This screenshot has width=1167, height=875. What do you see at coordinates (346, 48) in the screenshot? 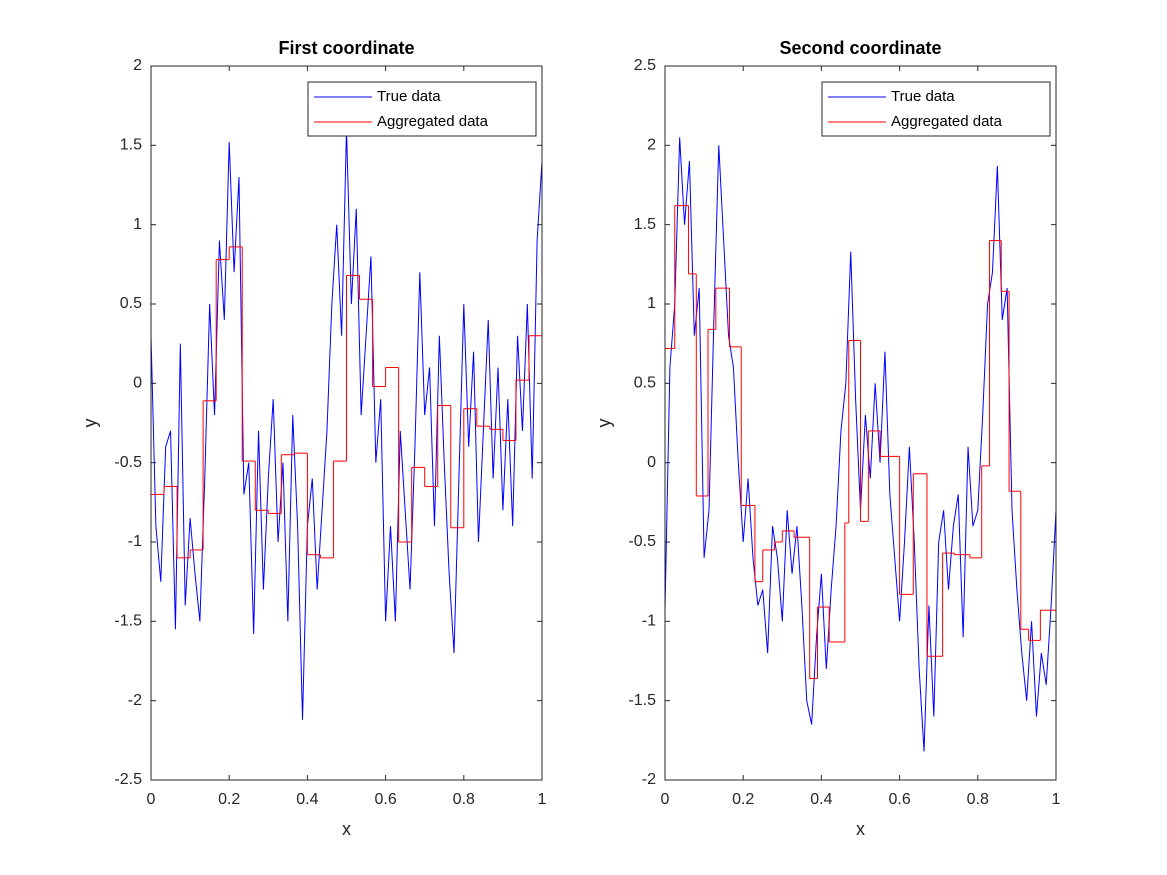
I see `chart-title: First coordinate` at bounding box center [346, 48].